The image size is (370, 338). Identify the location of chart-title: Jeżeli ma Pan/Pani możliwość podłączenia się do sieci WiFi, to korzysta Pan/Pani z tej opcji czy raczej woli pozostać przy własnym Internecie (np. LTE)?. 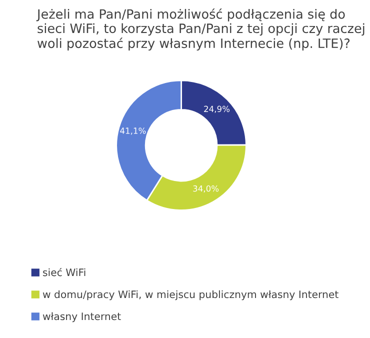
(200, 29).